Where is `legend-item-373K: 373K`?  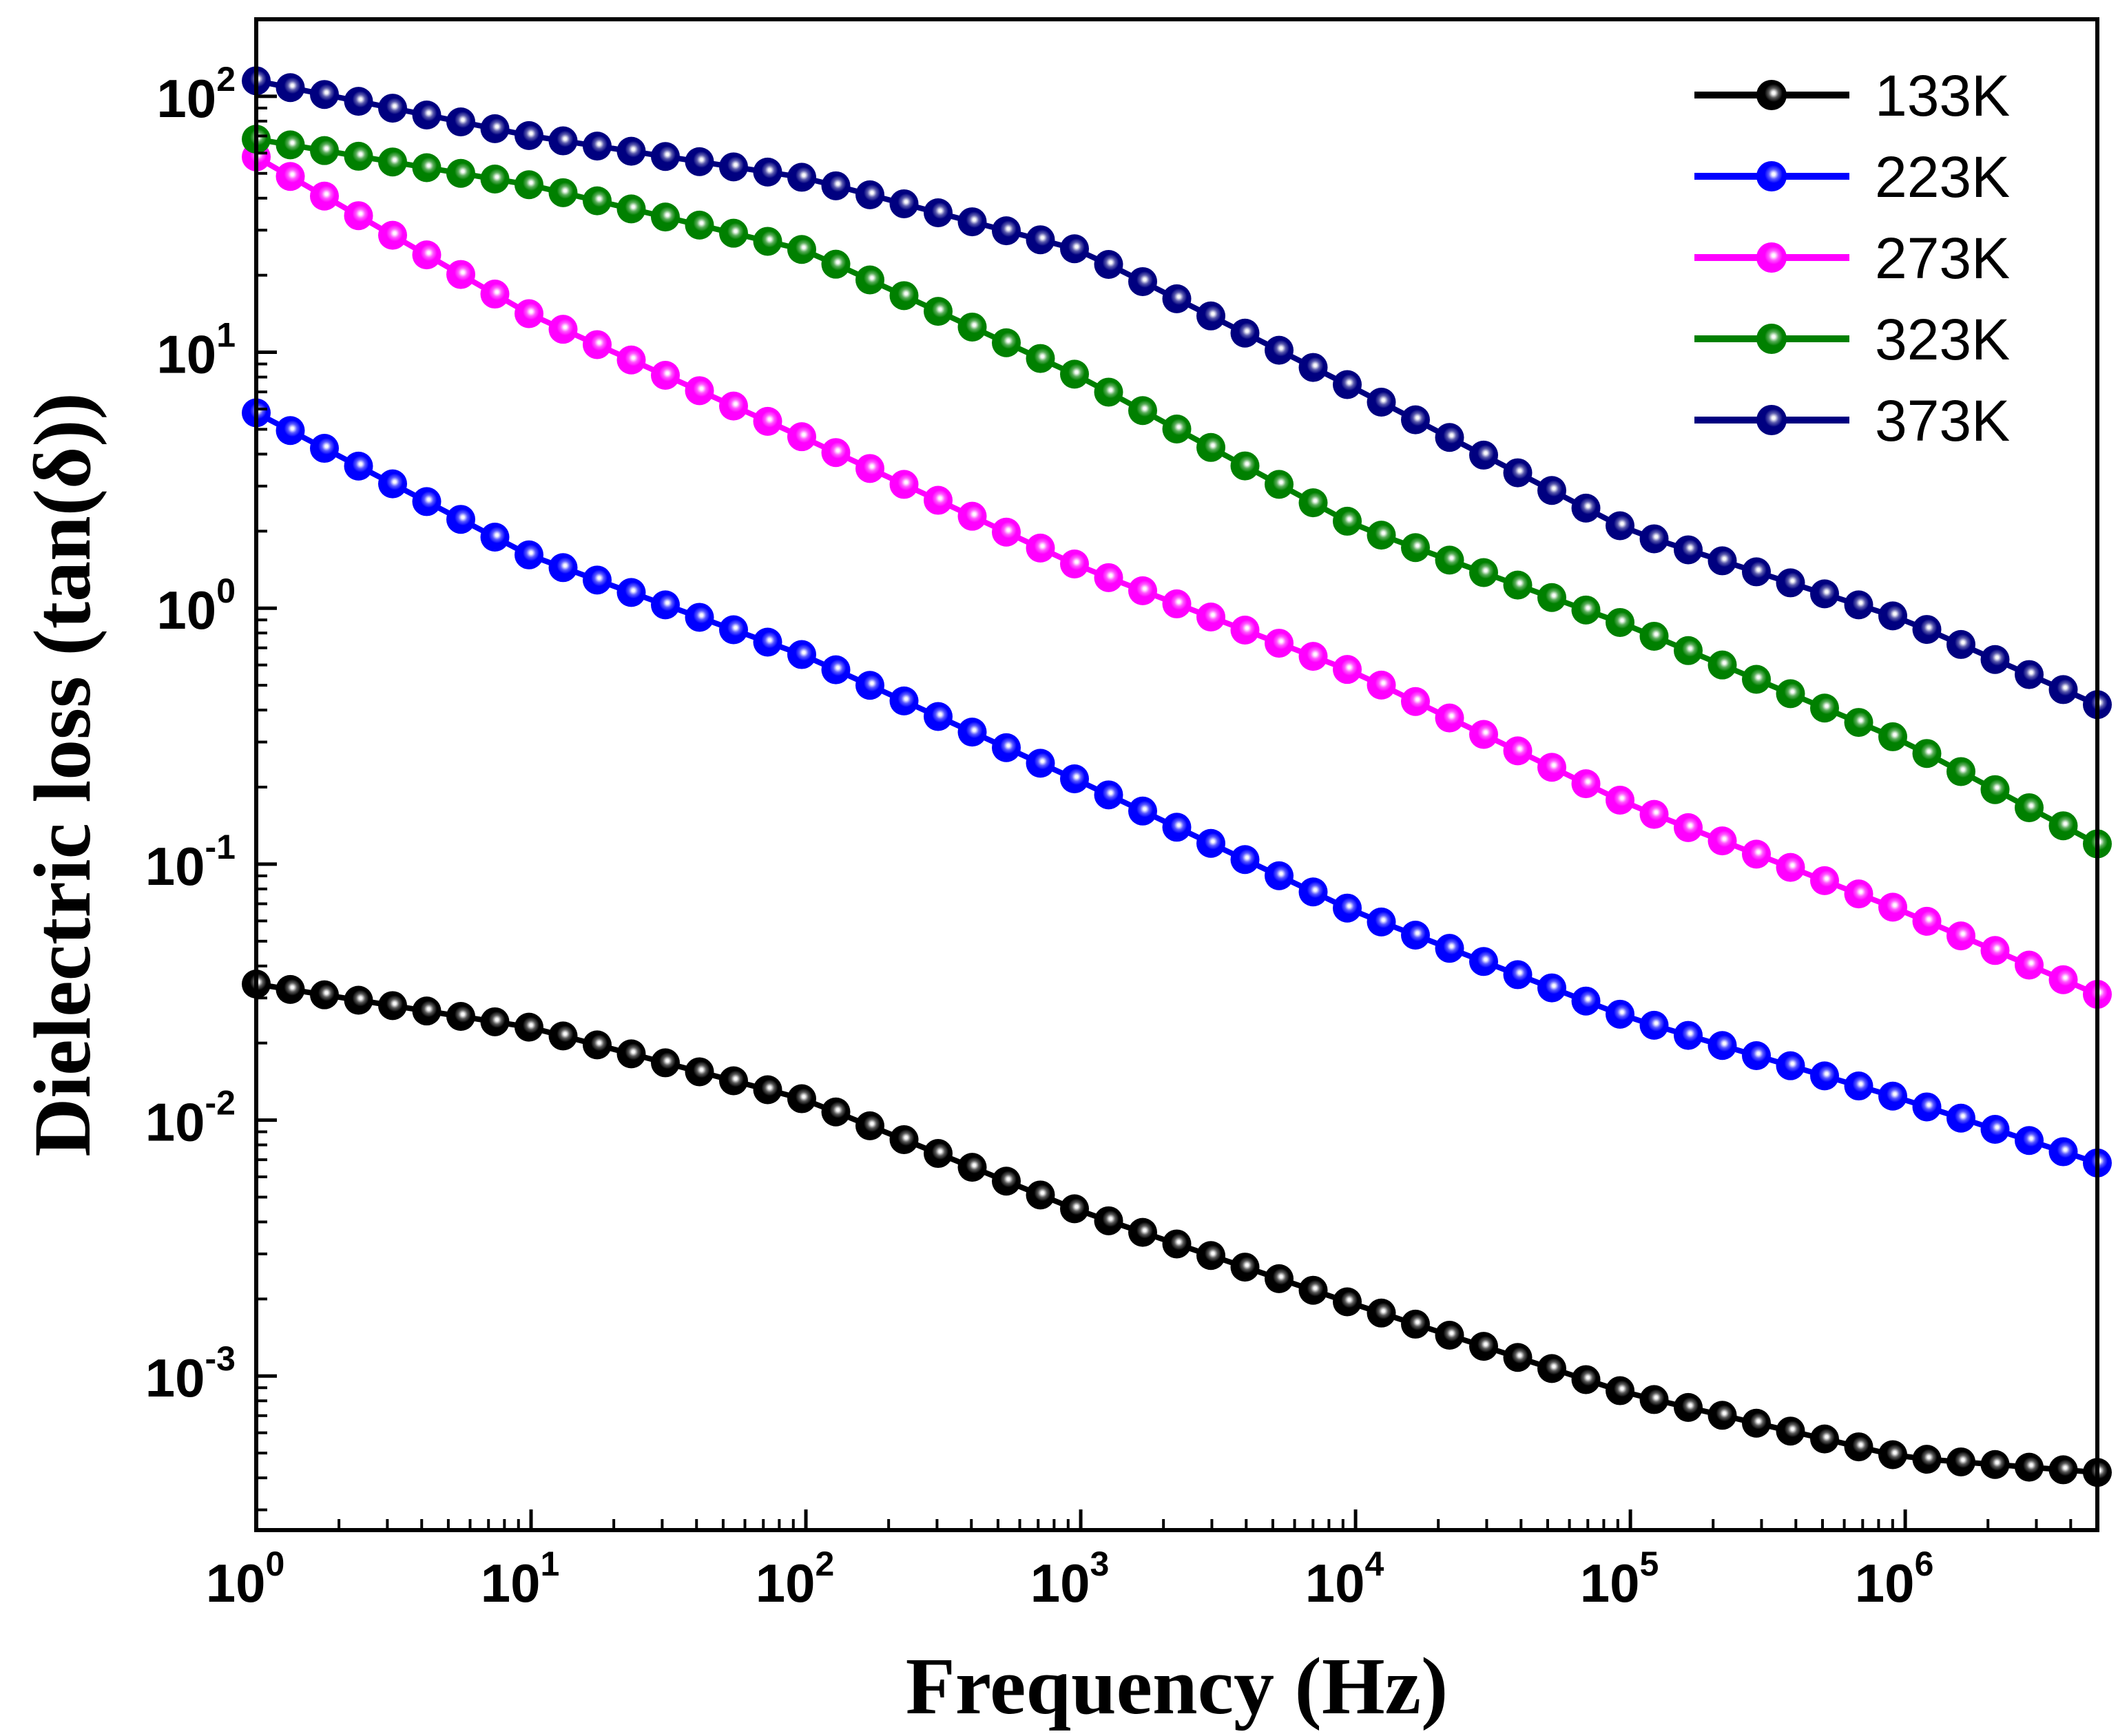
legend-item-373K: 373K is located at coordinates (1852, 420).